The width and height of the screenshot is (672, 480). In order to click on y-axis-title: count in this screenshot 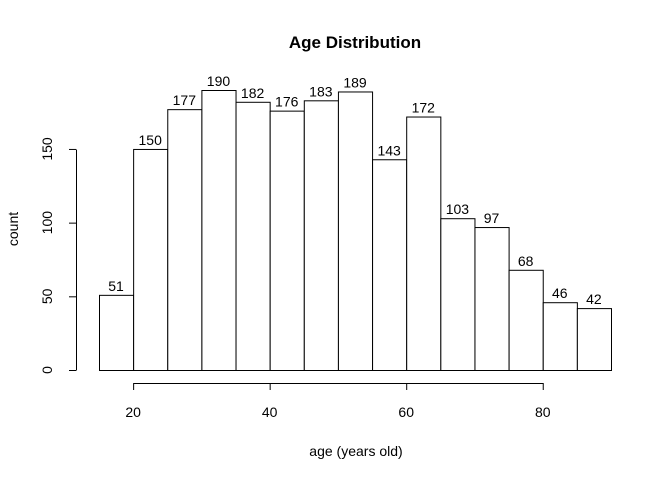, I will do `click(13, 229)`.